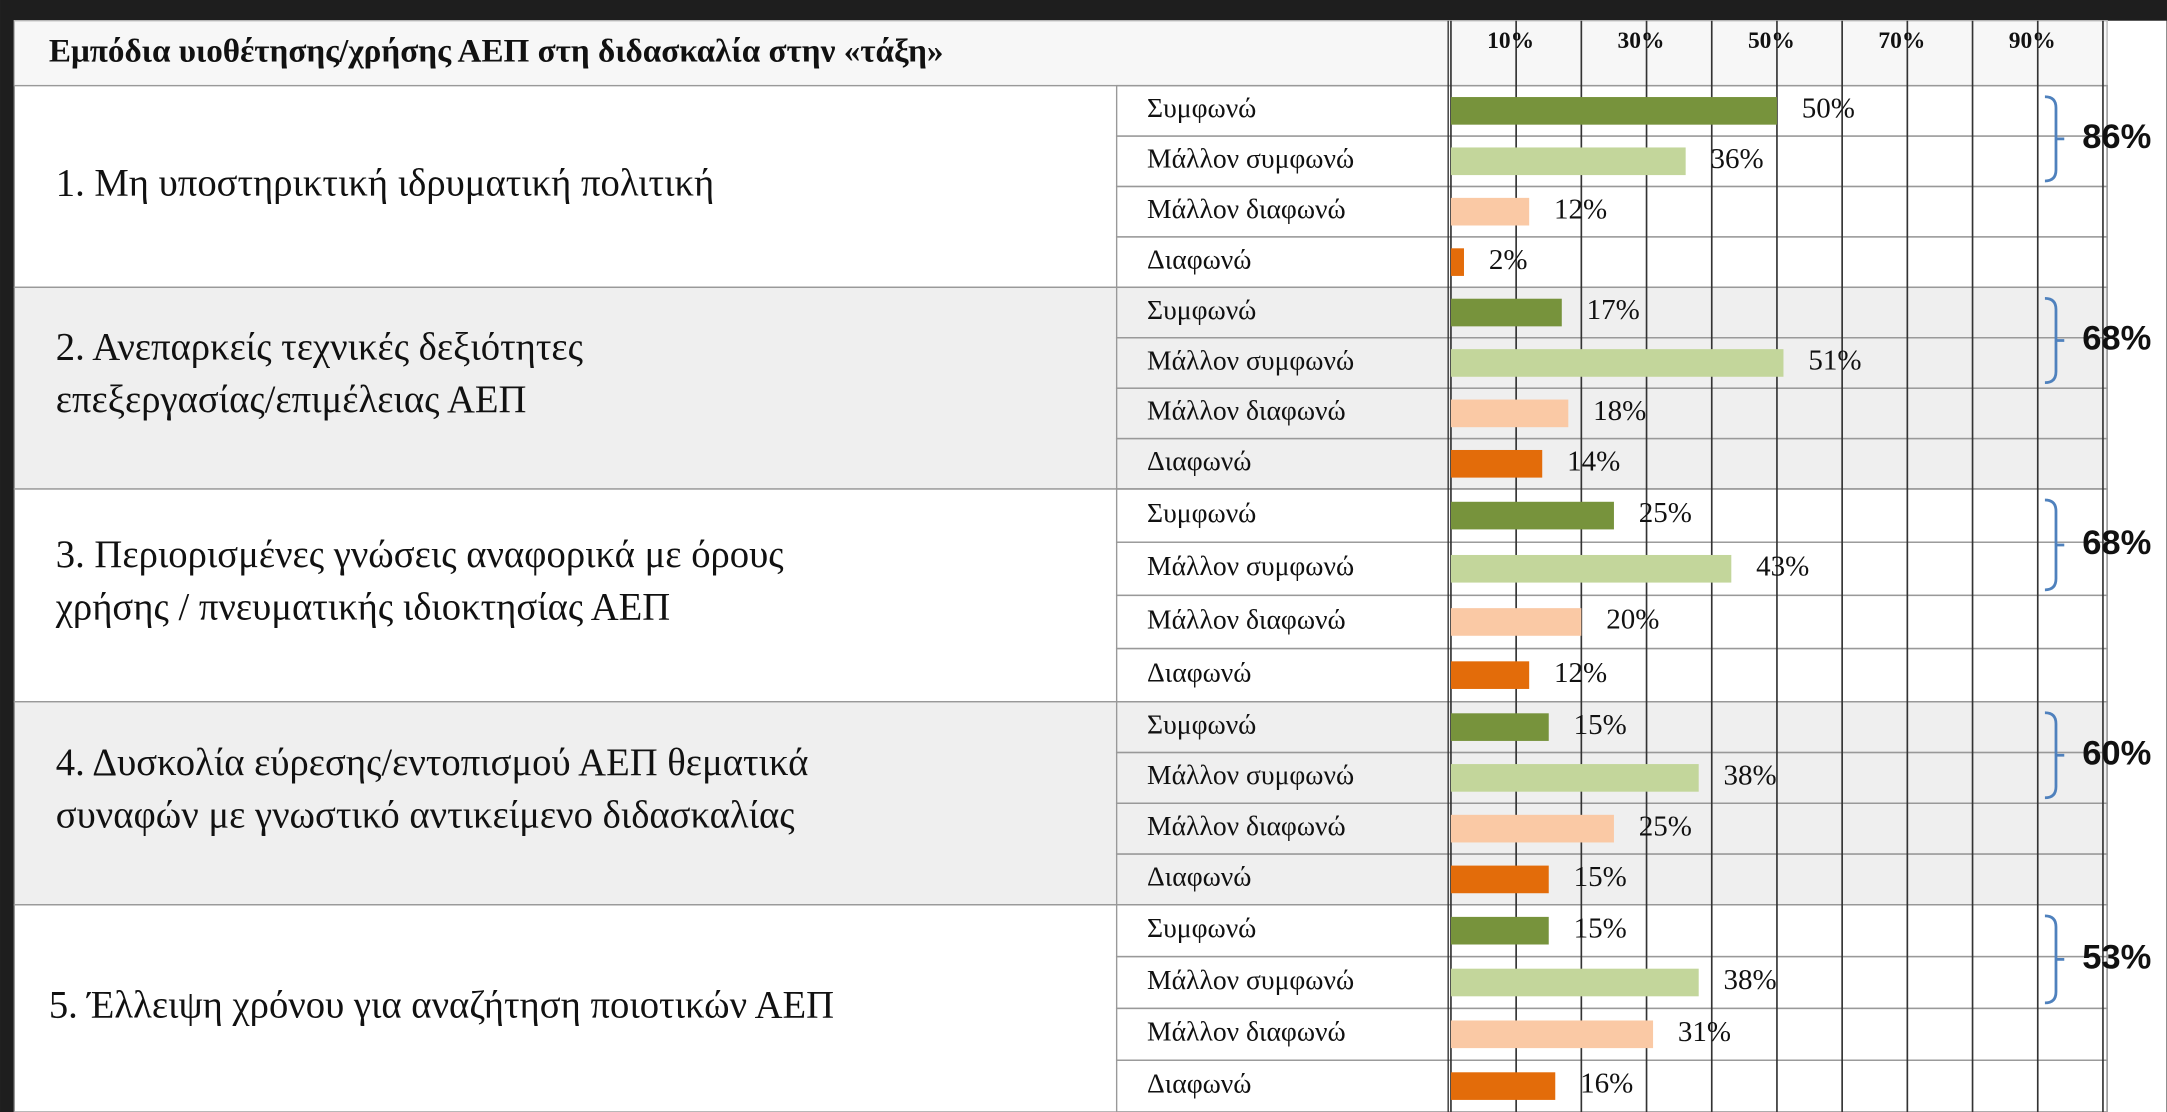 The width and height of the screenshot is (2167, 1112). Describe the element at coordinates (1619, 411) in the screenshot. I see `value-label: 18%` at that location.